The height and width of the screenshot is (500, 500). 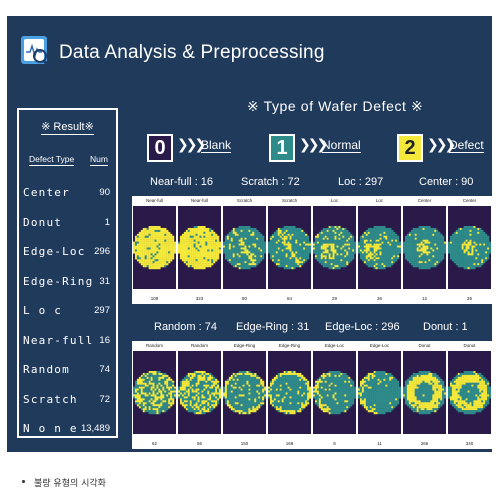 What do you see at coordinates (58, 340) in the screenshot?
I see `defect-type-cell: Near-full` at bounding box center [58, 340].